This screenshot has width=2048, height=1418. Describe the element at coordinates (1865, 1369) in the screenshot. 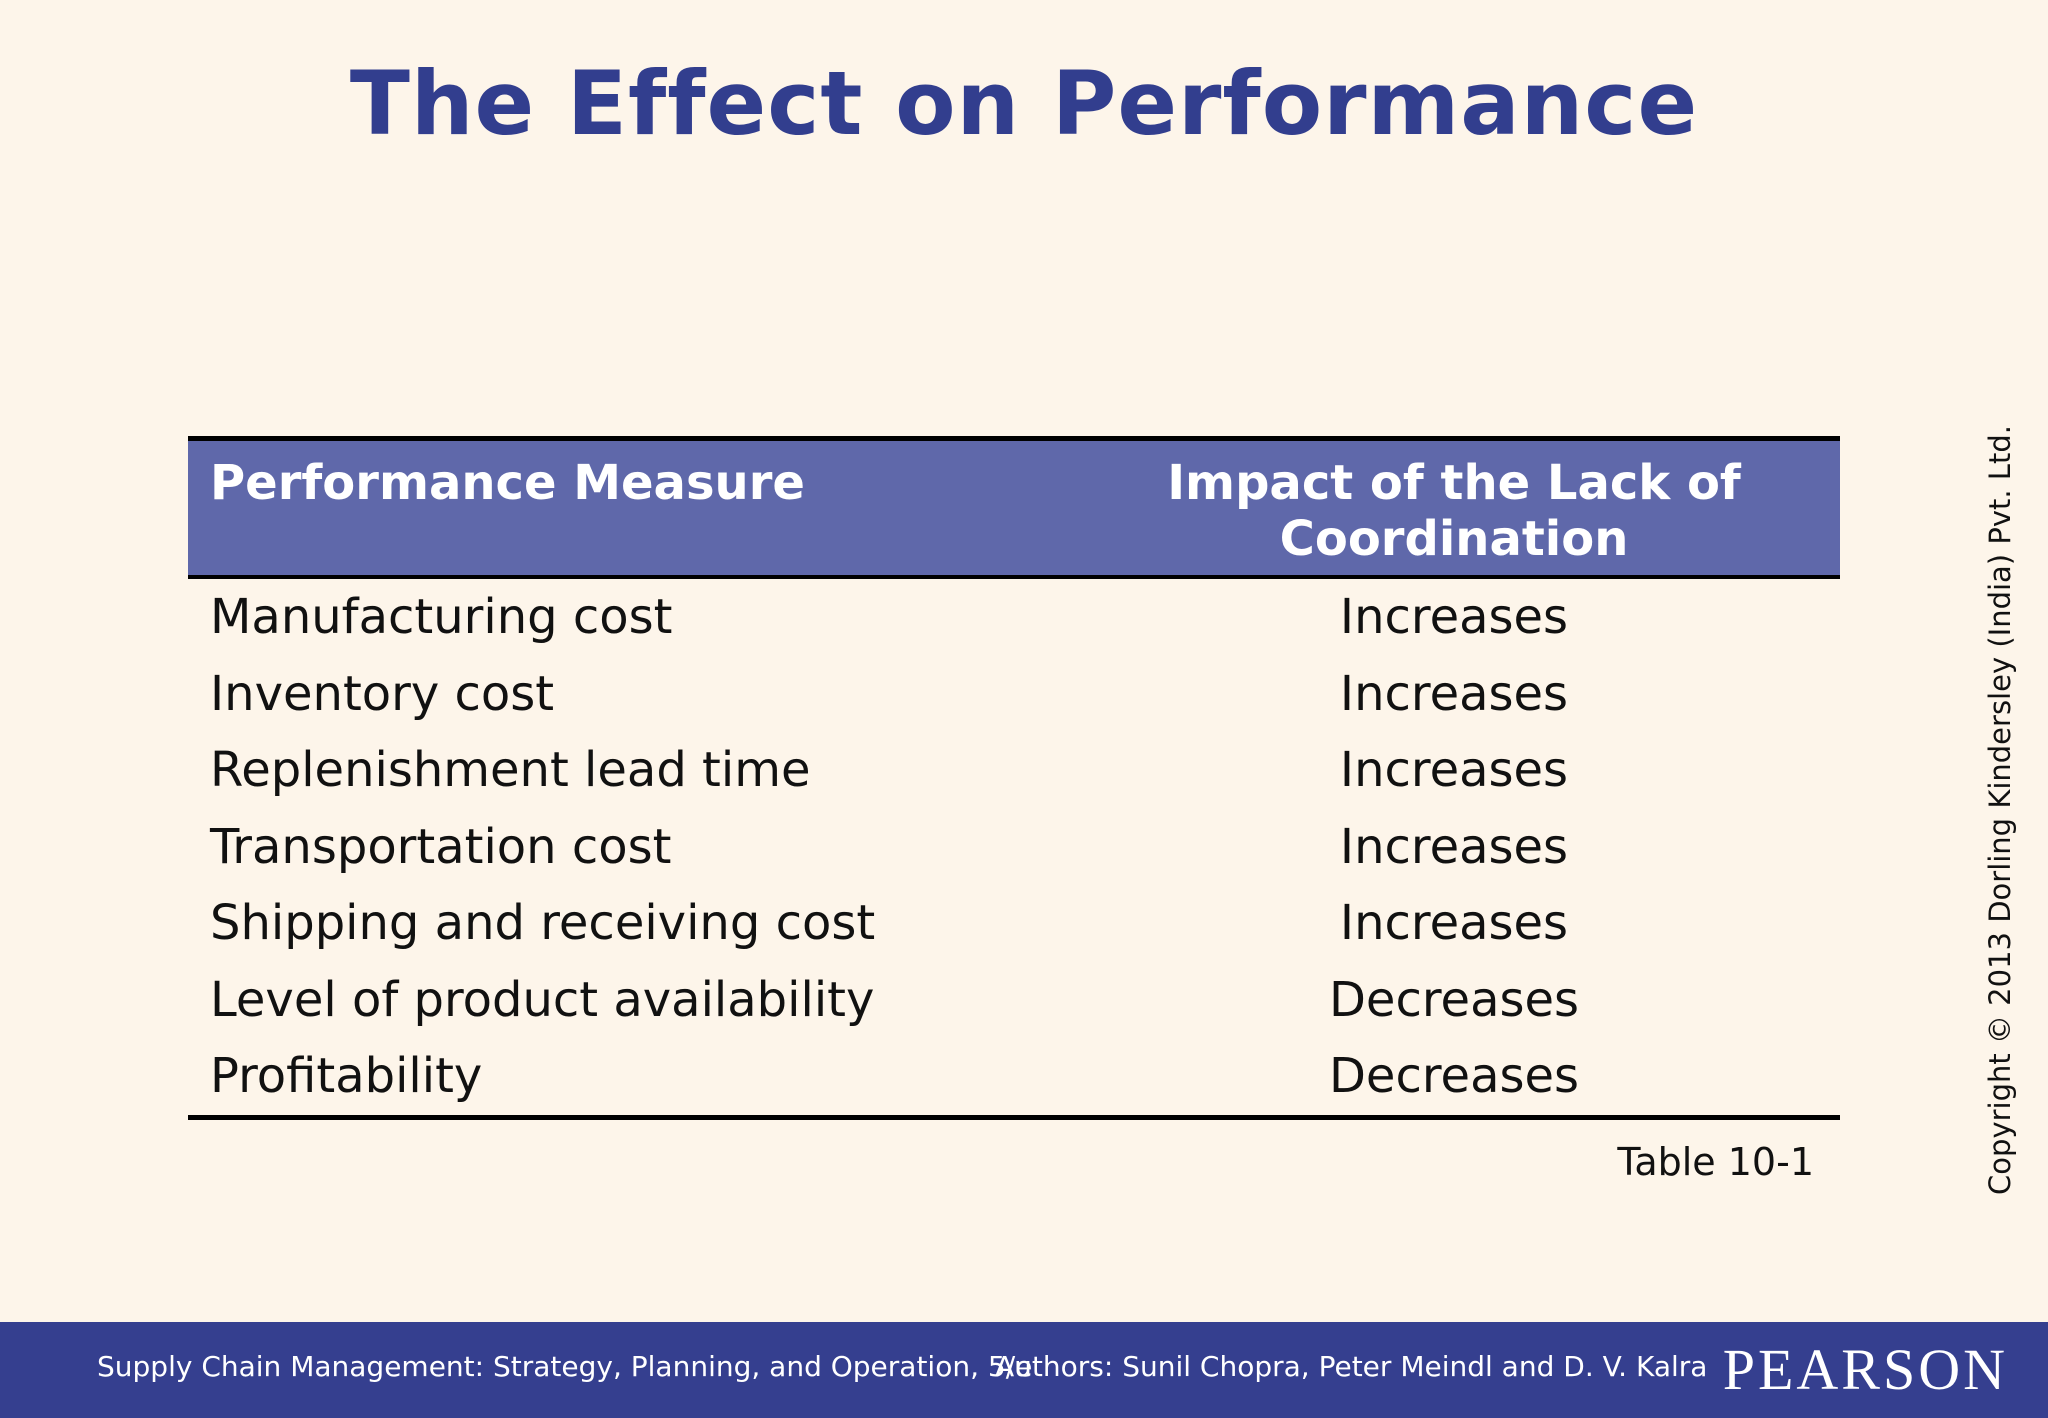

I see `pearson-logo: PEARSON` at that location.